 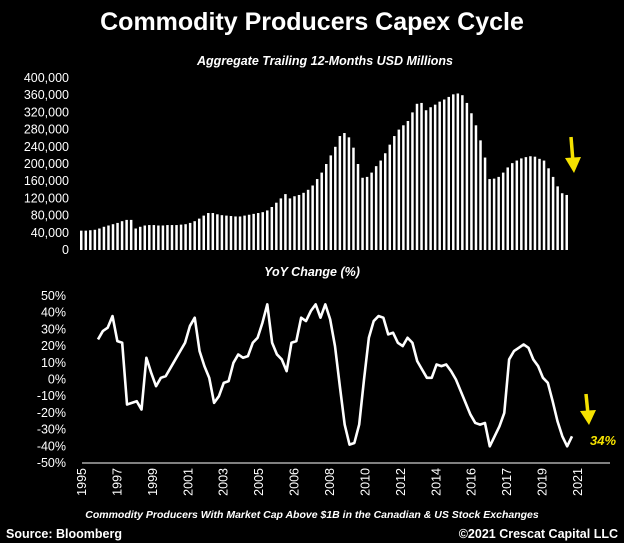 I want to click on line-y-tick-label: -20%, so click(x=51, y=413).